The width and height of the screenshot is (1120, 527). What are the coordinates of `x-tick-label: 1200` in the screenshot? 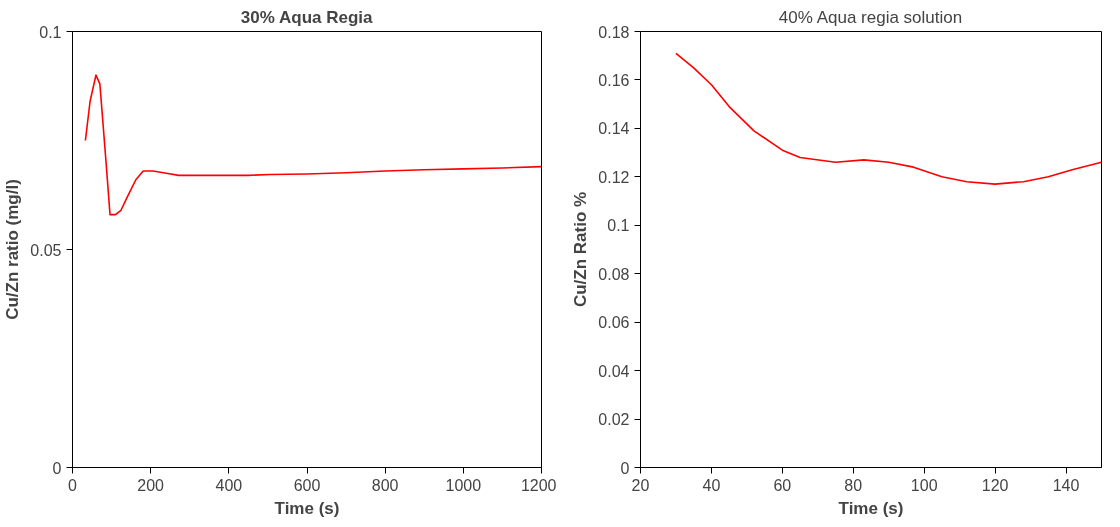 It's located at (538, 485).